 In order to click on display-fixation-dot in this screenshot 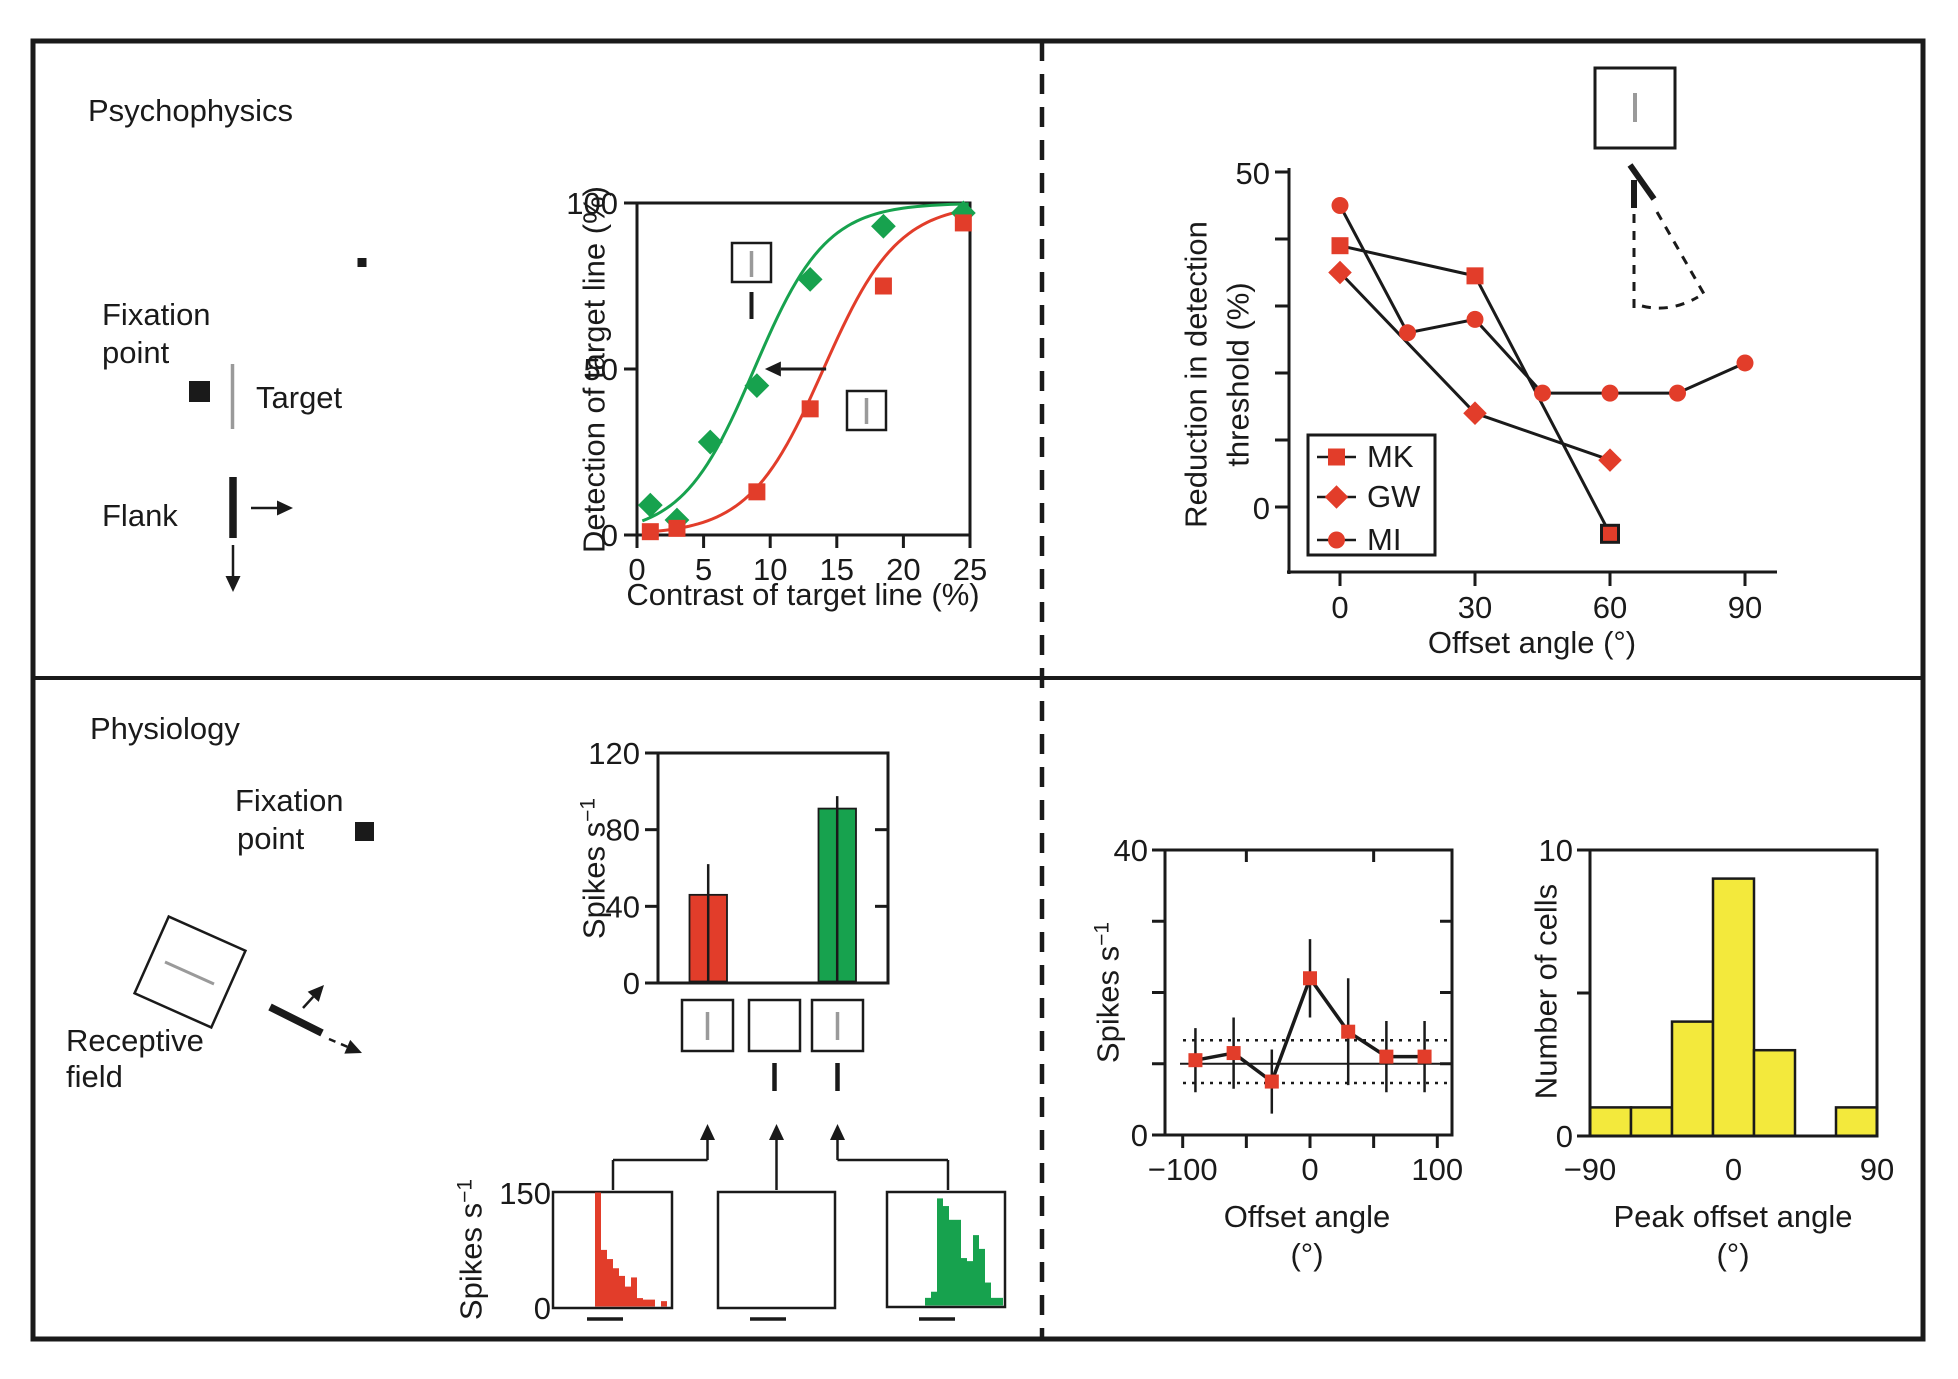, I will do `click(362, 262)`.